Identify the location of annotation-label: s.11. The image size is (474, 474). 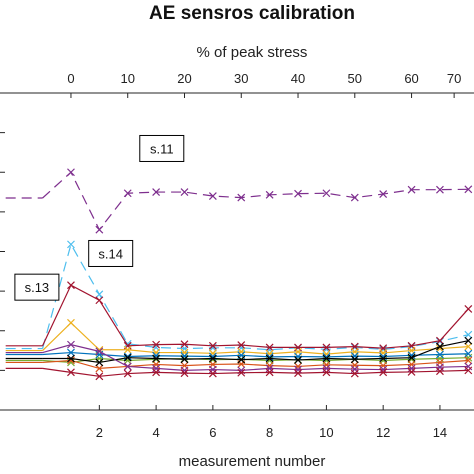
(162, 148).